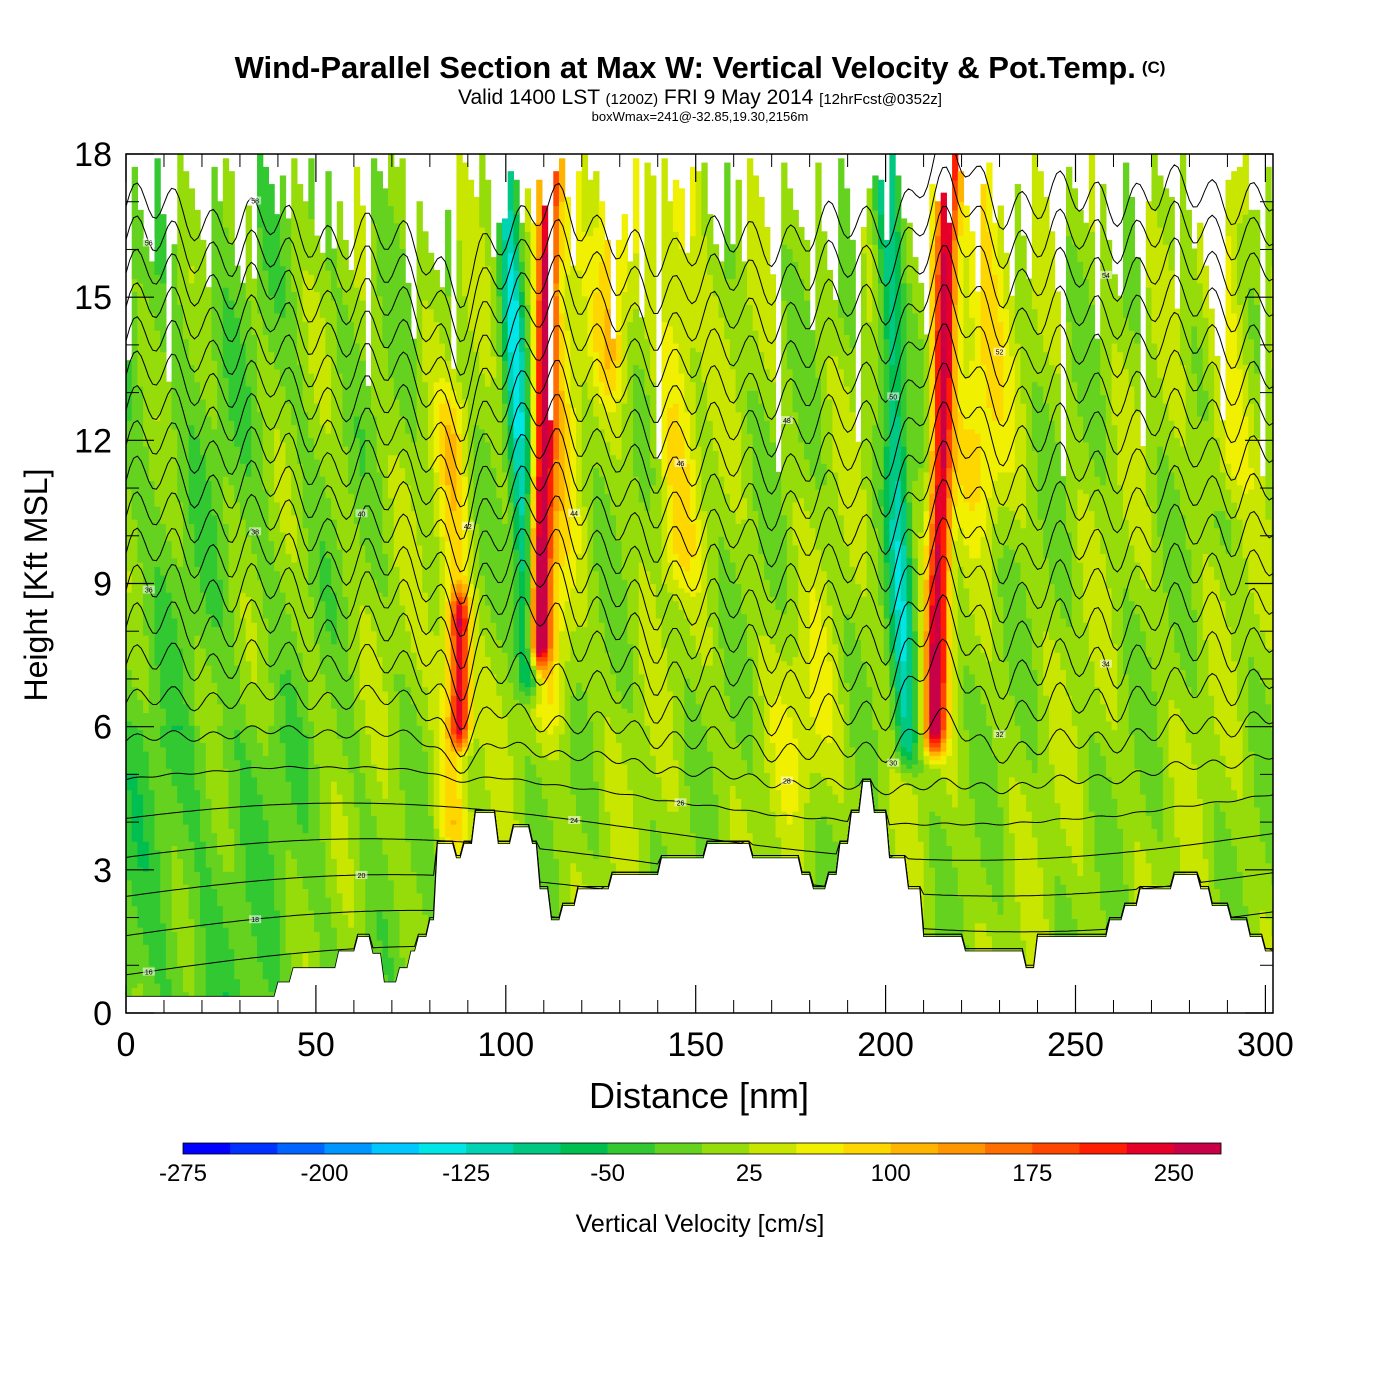 This screenshot has height=1400, width=1400. I want to click on y-axis-label: Height [Kft MSL], so click(36, 585).